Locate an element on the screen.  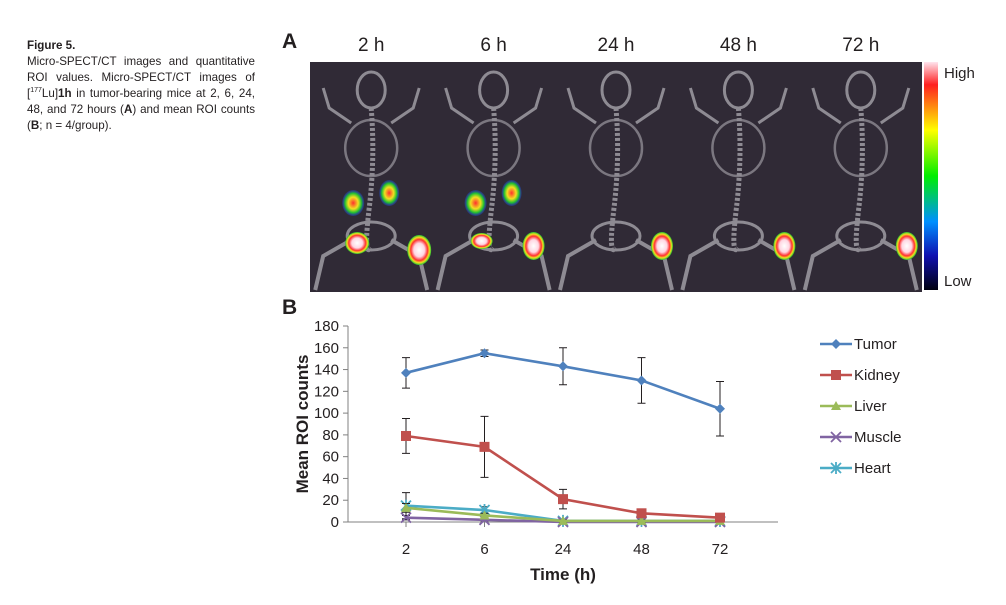
x-tick-label: 6 is located at coordinates (484, 549).